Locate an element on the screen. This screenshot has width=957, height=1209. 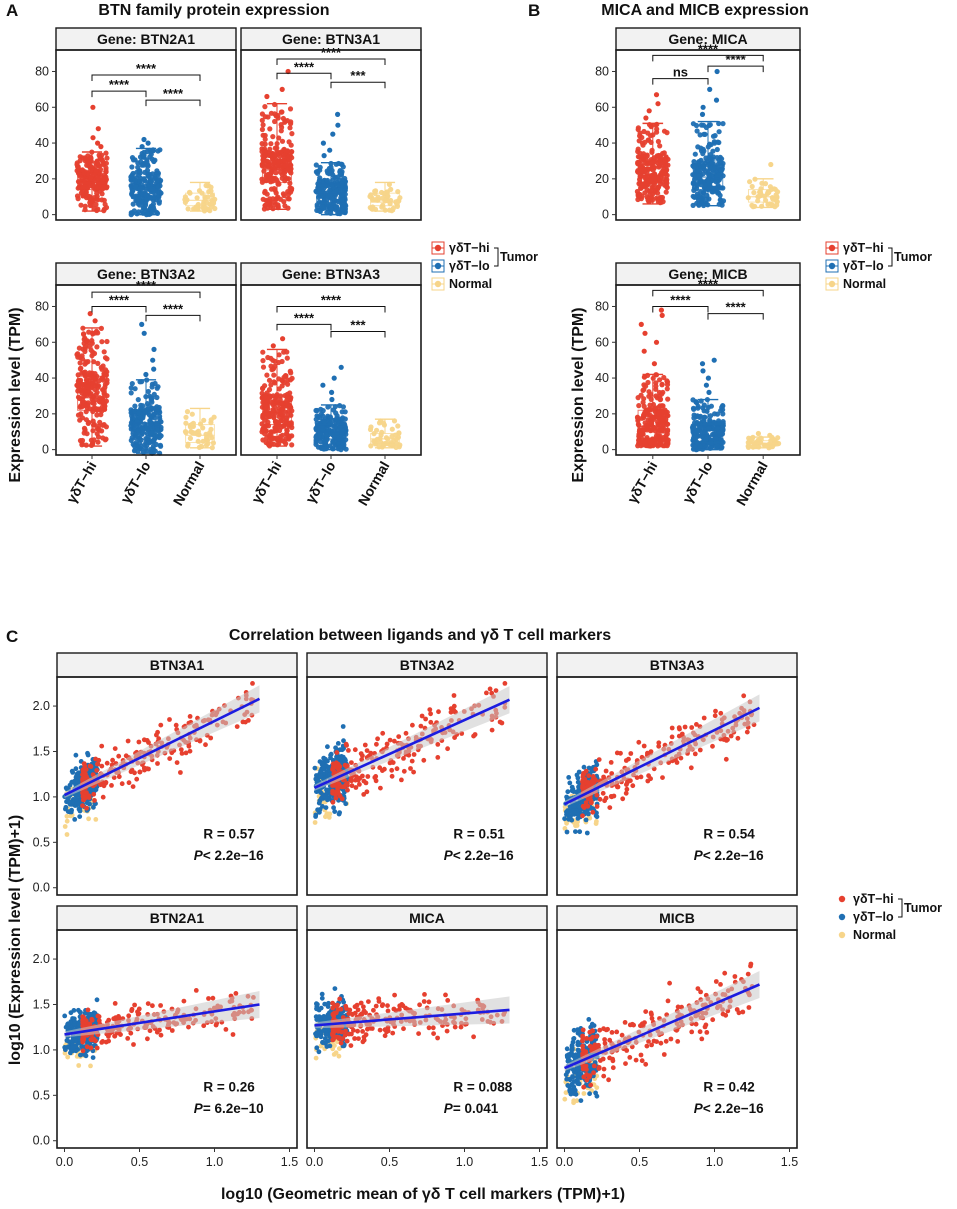
y-tick-label: 60 is located at coordinates (602, 342).